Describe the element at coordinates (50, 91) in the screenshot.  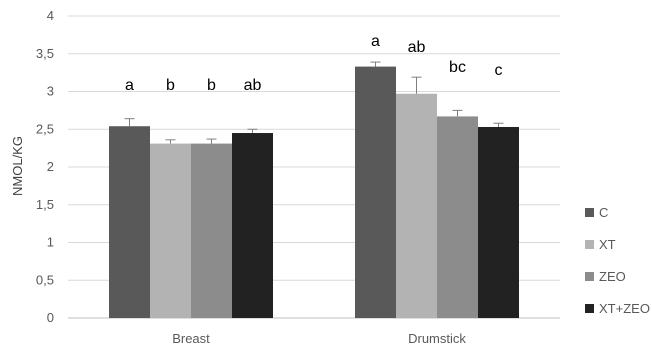
I see `y-tick-label: 3` at that location.